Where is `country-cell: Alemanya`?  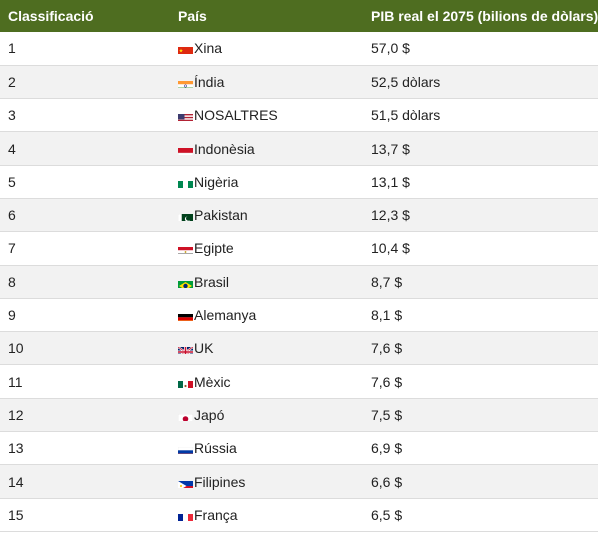
country-cell: Alemanya is located at coordinates (266, 314).